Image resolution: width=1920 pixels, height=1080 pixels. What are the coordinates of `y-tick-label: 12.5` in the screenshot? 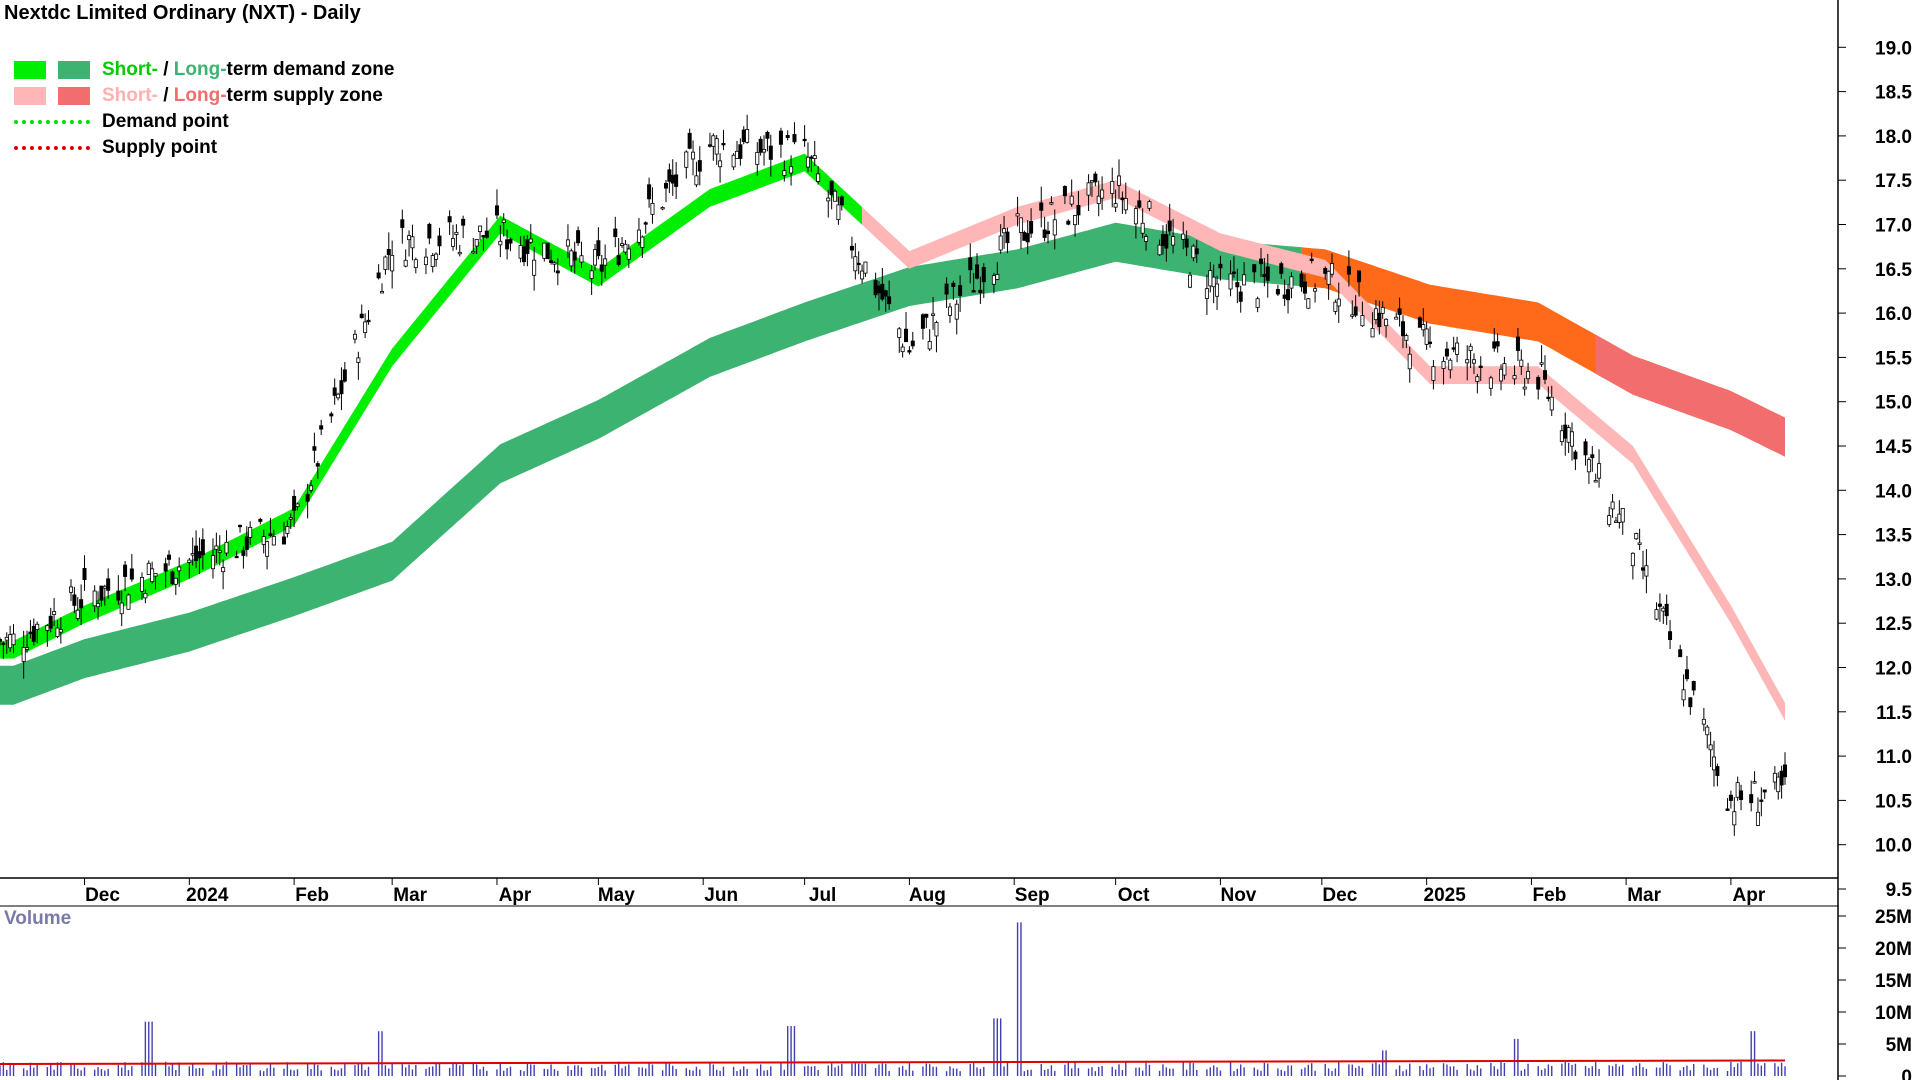 It's located at (1893, 624).